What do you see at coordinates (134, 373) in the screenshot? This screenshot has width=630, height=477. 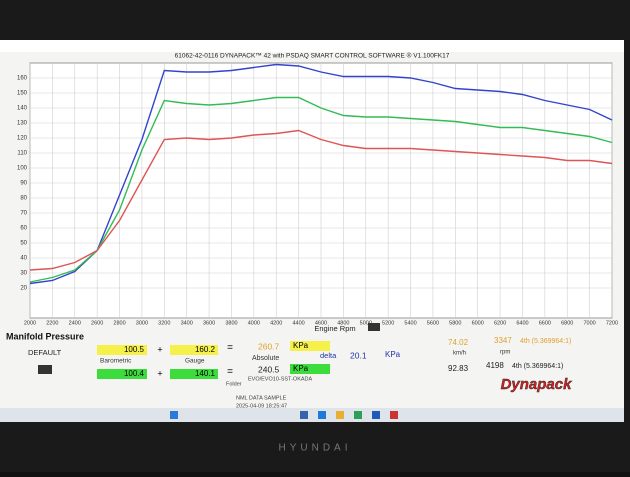 I see `barometric-value-2: 100.4` at bounding box center [134, 373].